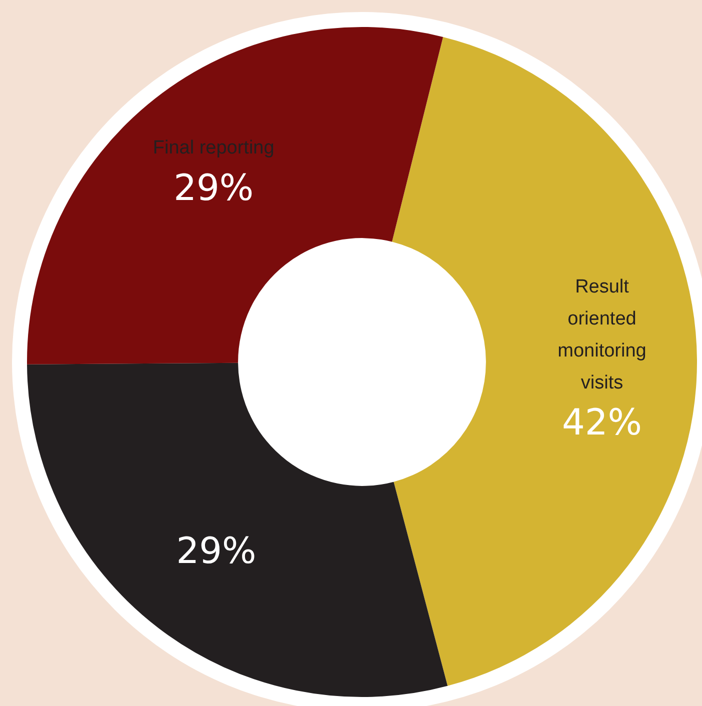 The image size is (702, 706). What do you see at coordinates (213, 148) in the screenshot?
I see `slice-label: Final reporting` at bounding box center [213, 148].